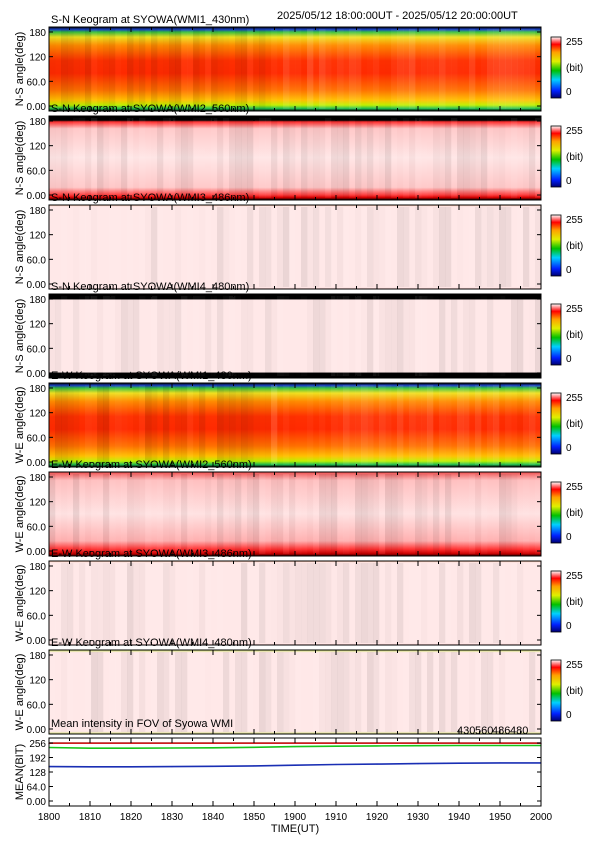  Describe the element at coordinates (37, 656) in the screenshot. I see `y-tick-label: 180` at that location.